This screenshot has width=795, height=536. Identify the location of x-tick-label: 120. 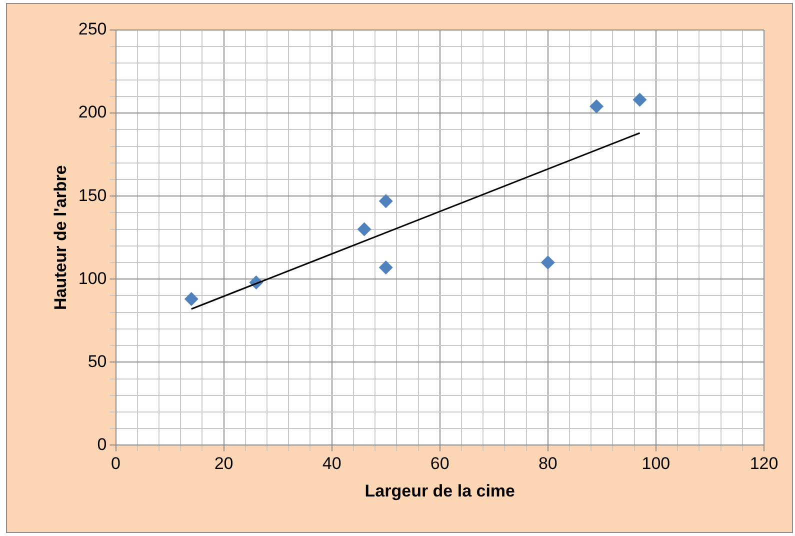
(764, 464).